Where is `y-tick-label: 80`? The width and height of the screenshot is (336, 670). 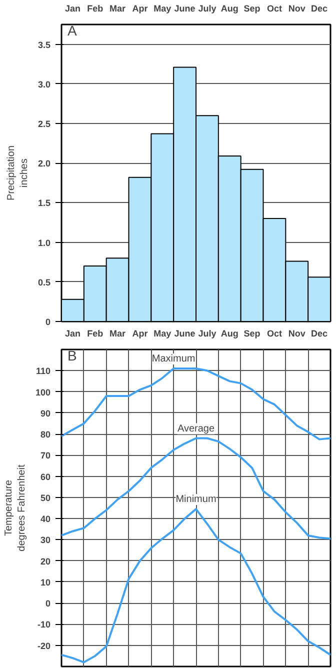
y-tick-label: 80 is located at coordinates (45, 435).